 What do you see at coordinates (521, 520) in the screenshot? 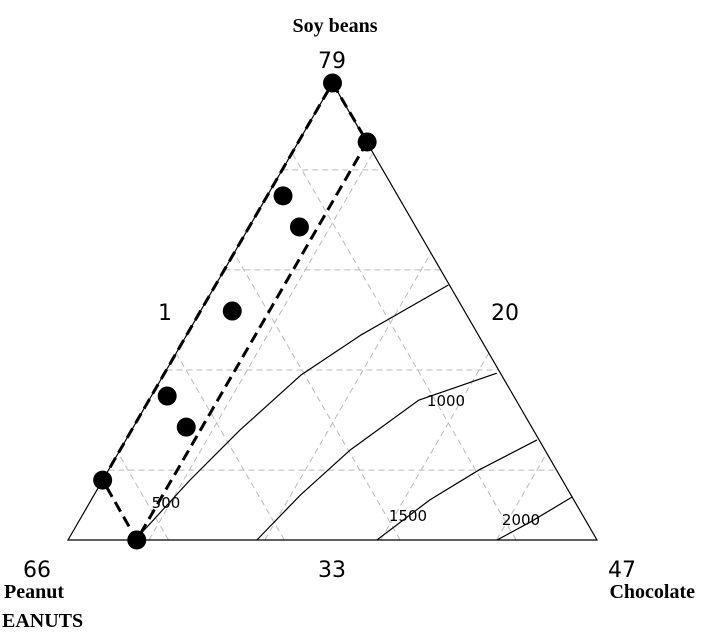
I see `contour-label: 2000` at bounding box center [521, 520].